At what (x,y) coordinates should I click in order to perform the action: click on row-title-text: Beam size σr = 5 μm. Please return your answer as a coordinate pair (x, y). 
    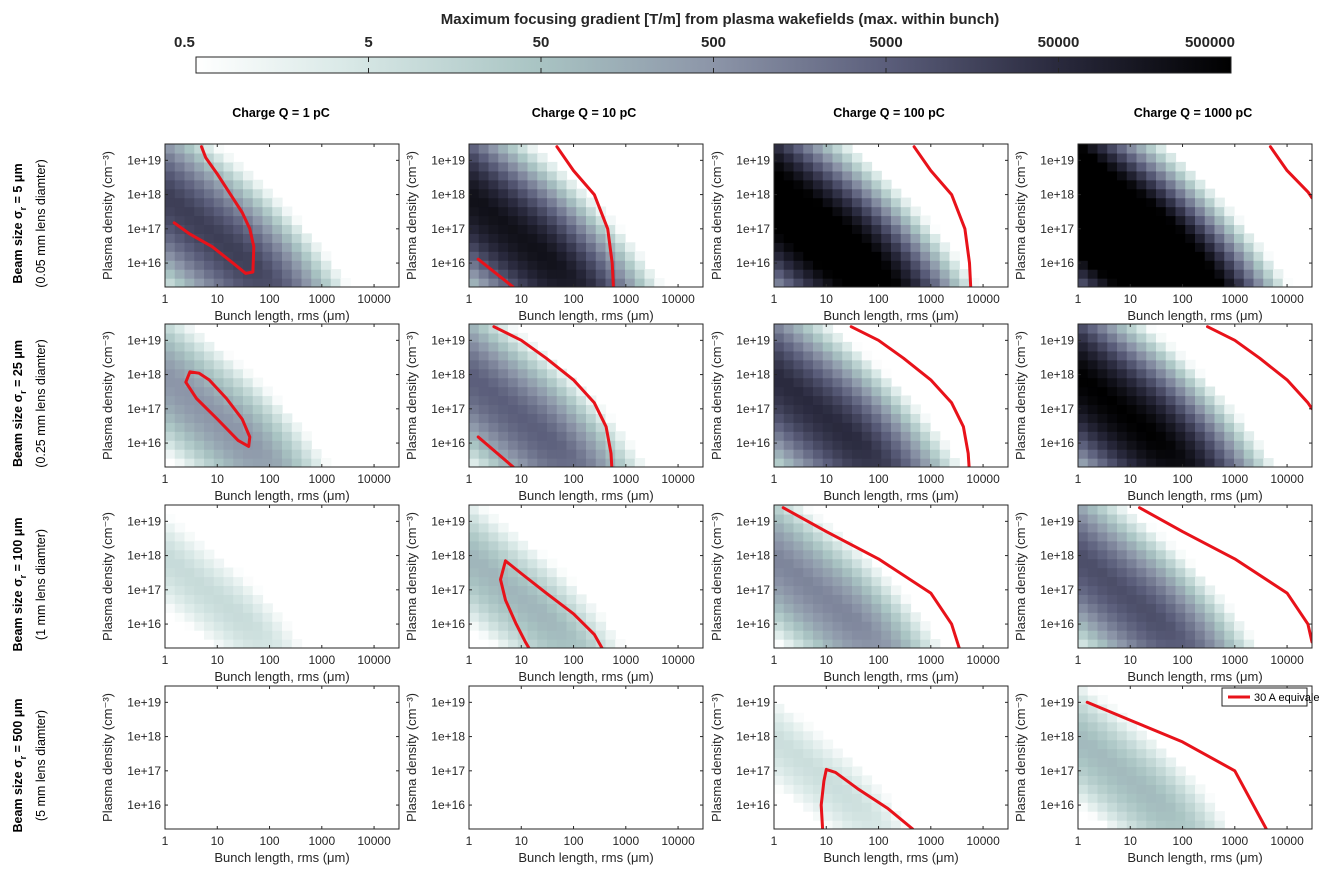
    Looking at the image, I should click on (19, 223).